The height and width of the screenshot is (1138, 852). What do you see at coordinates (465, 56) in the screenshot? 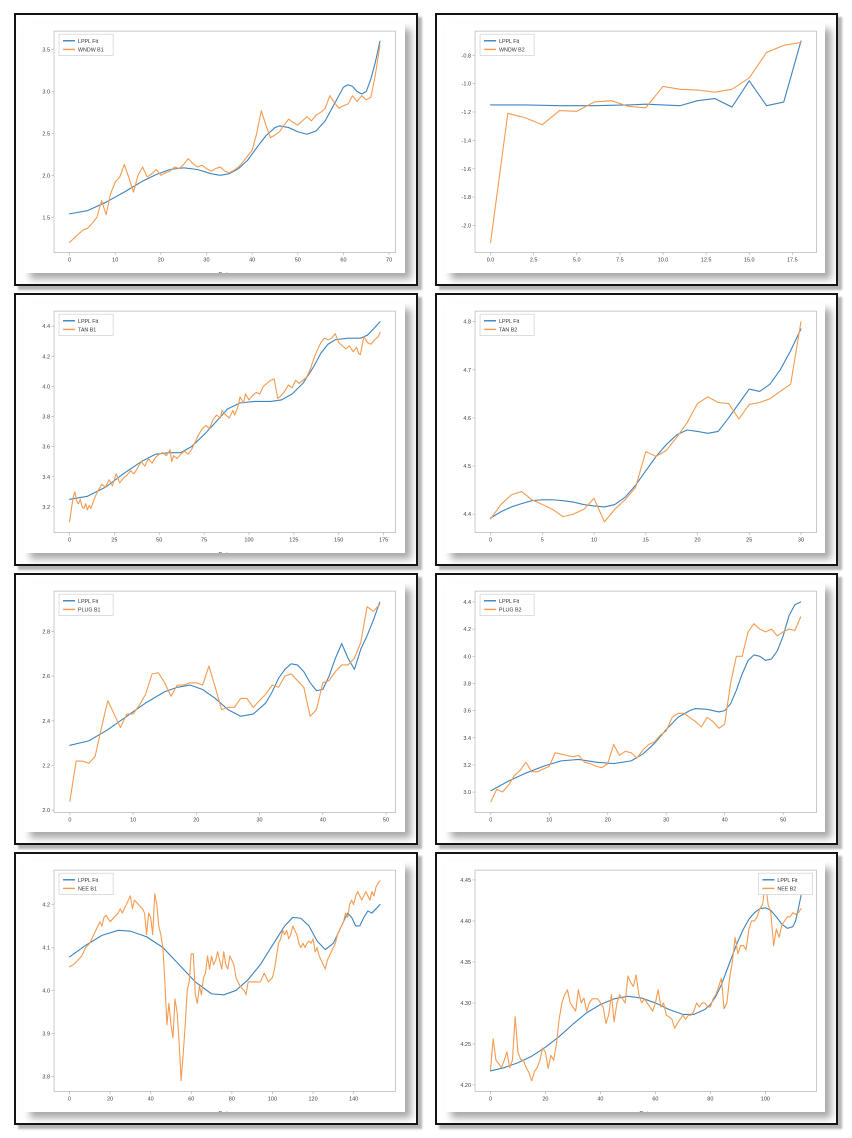
I see `y-tick-label: -0.8` at bounding box center [465, 56].